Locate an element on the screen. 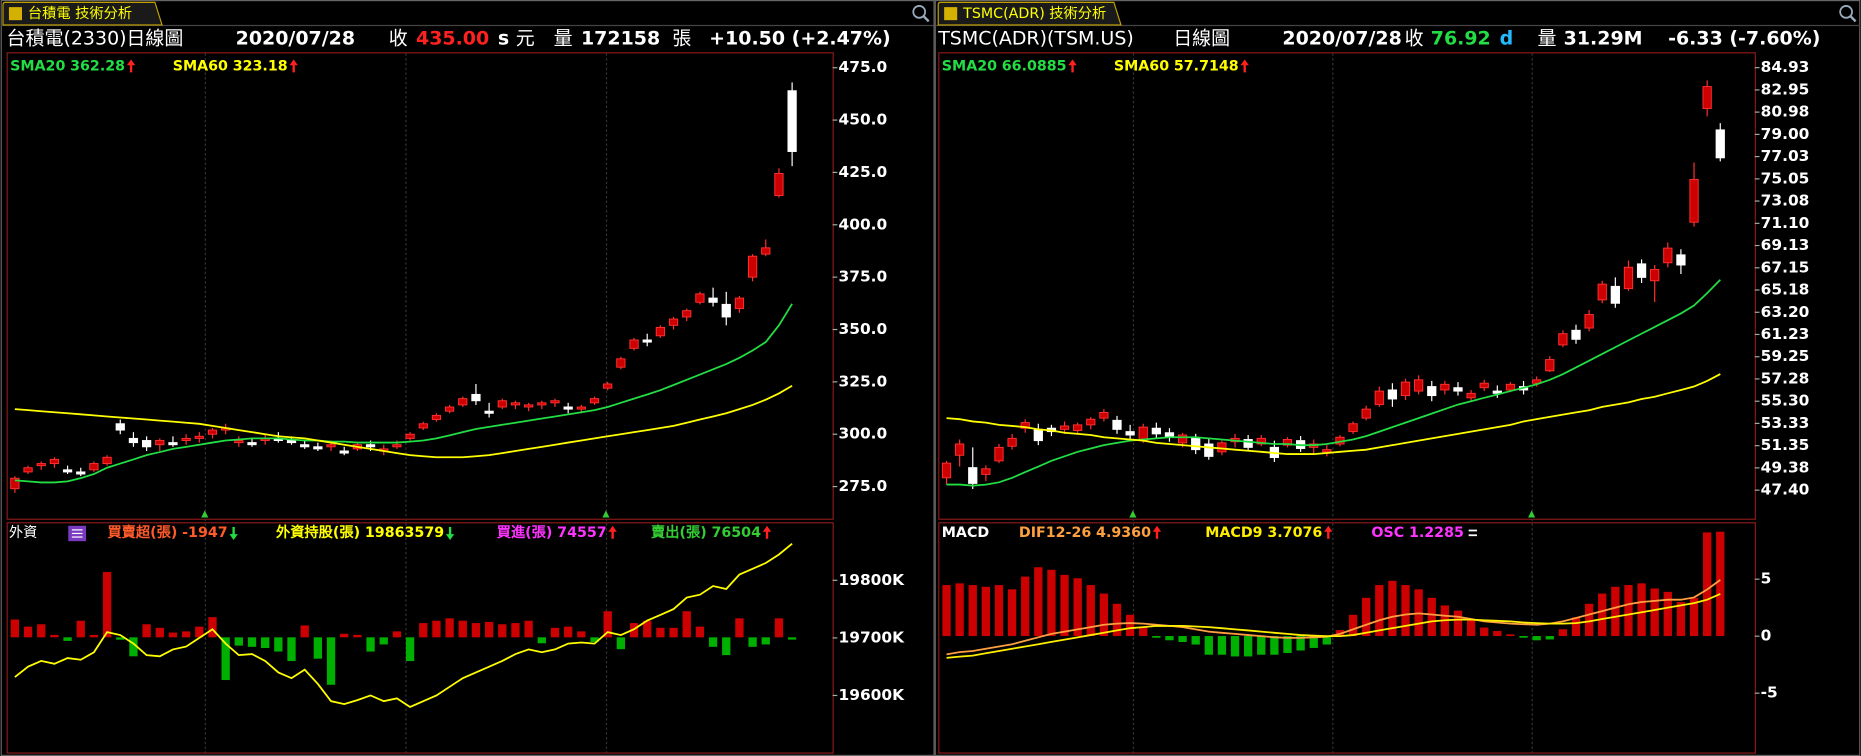 The height and width of the screenshot is (756, 1861). legend-value: 323.18 is located at coordinates (260, 66).